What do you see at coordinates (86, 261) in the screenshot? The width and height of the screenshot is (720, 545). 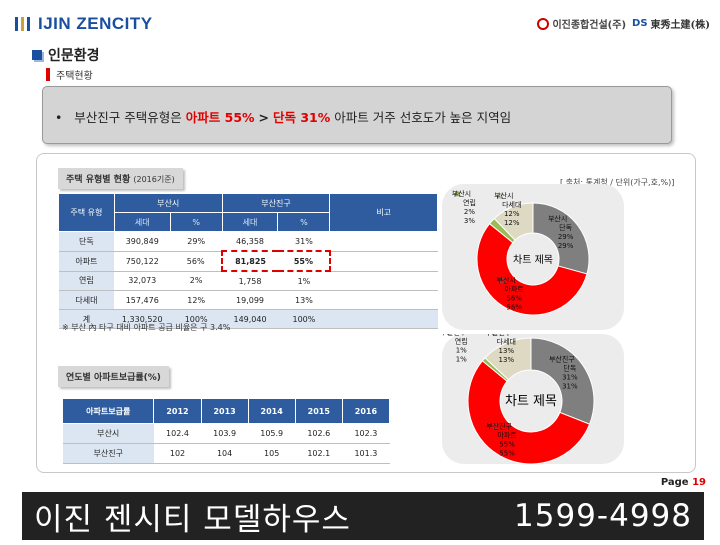 I see `row-type: 아파트` at bounding box center [86, 261].